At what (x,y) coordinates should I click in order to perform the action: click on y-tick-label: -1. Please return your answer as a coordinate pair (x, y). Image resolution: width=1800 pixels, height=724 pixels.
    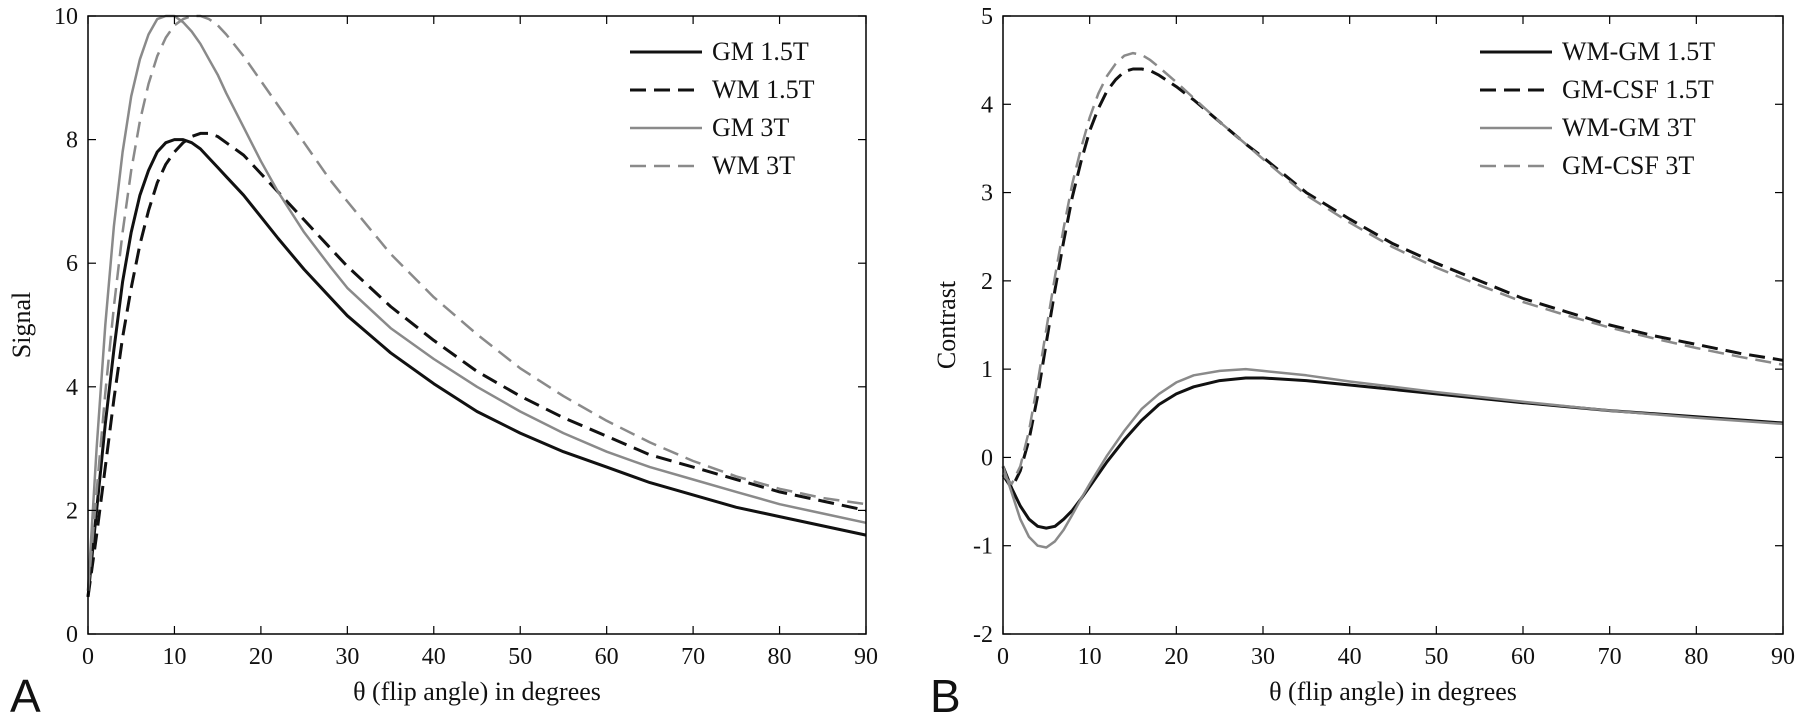
    Looking at the image, I should click on (983, 547).